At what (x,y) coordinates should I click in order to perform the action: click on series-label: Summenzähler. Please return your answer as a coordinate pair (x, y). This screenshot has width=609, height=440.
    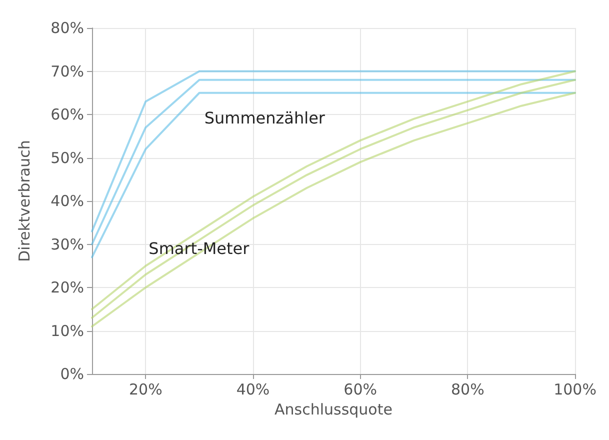
    Looking at the image, I should click on (265, 118).